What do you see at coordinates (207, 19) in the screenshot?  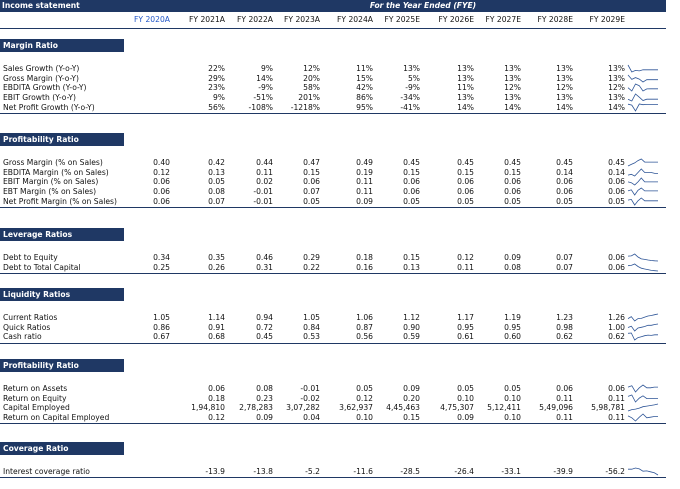 I see `year-header-1: FY 2021A` at bounding box center [207, 19].